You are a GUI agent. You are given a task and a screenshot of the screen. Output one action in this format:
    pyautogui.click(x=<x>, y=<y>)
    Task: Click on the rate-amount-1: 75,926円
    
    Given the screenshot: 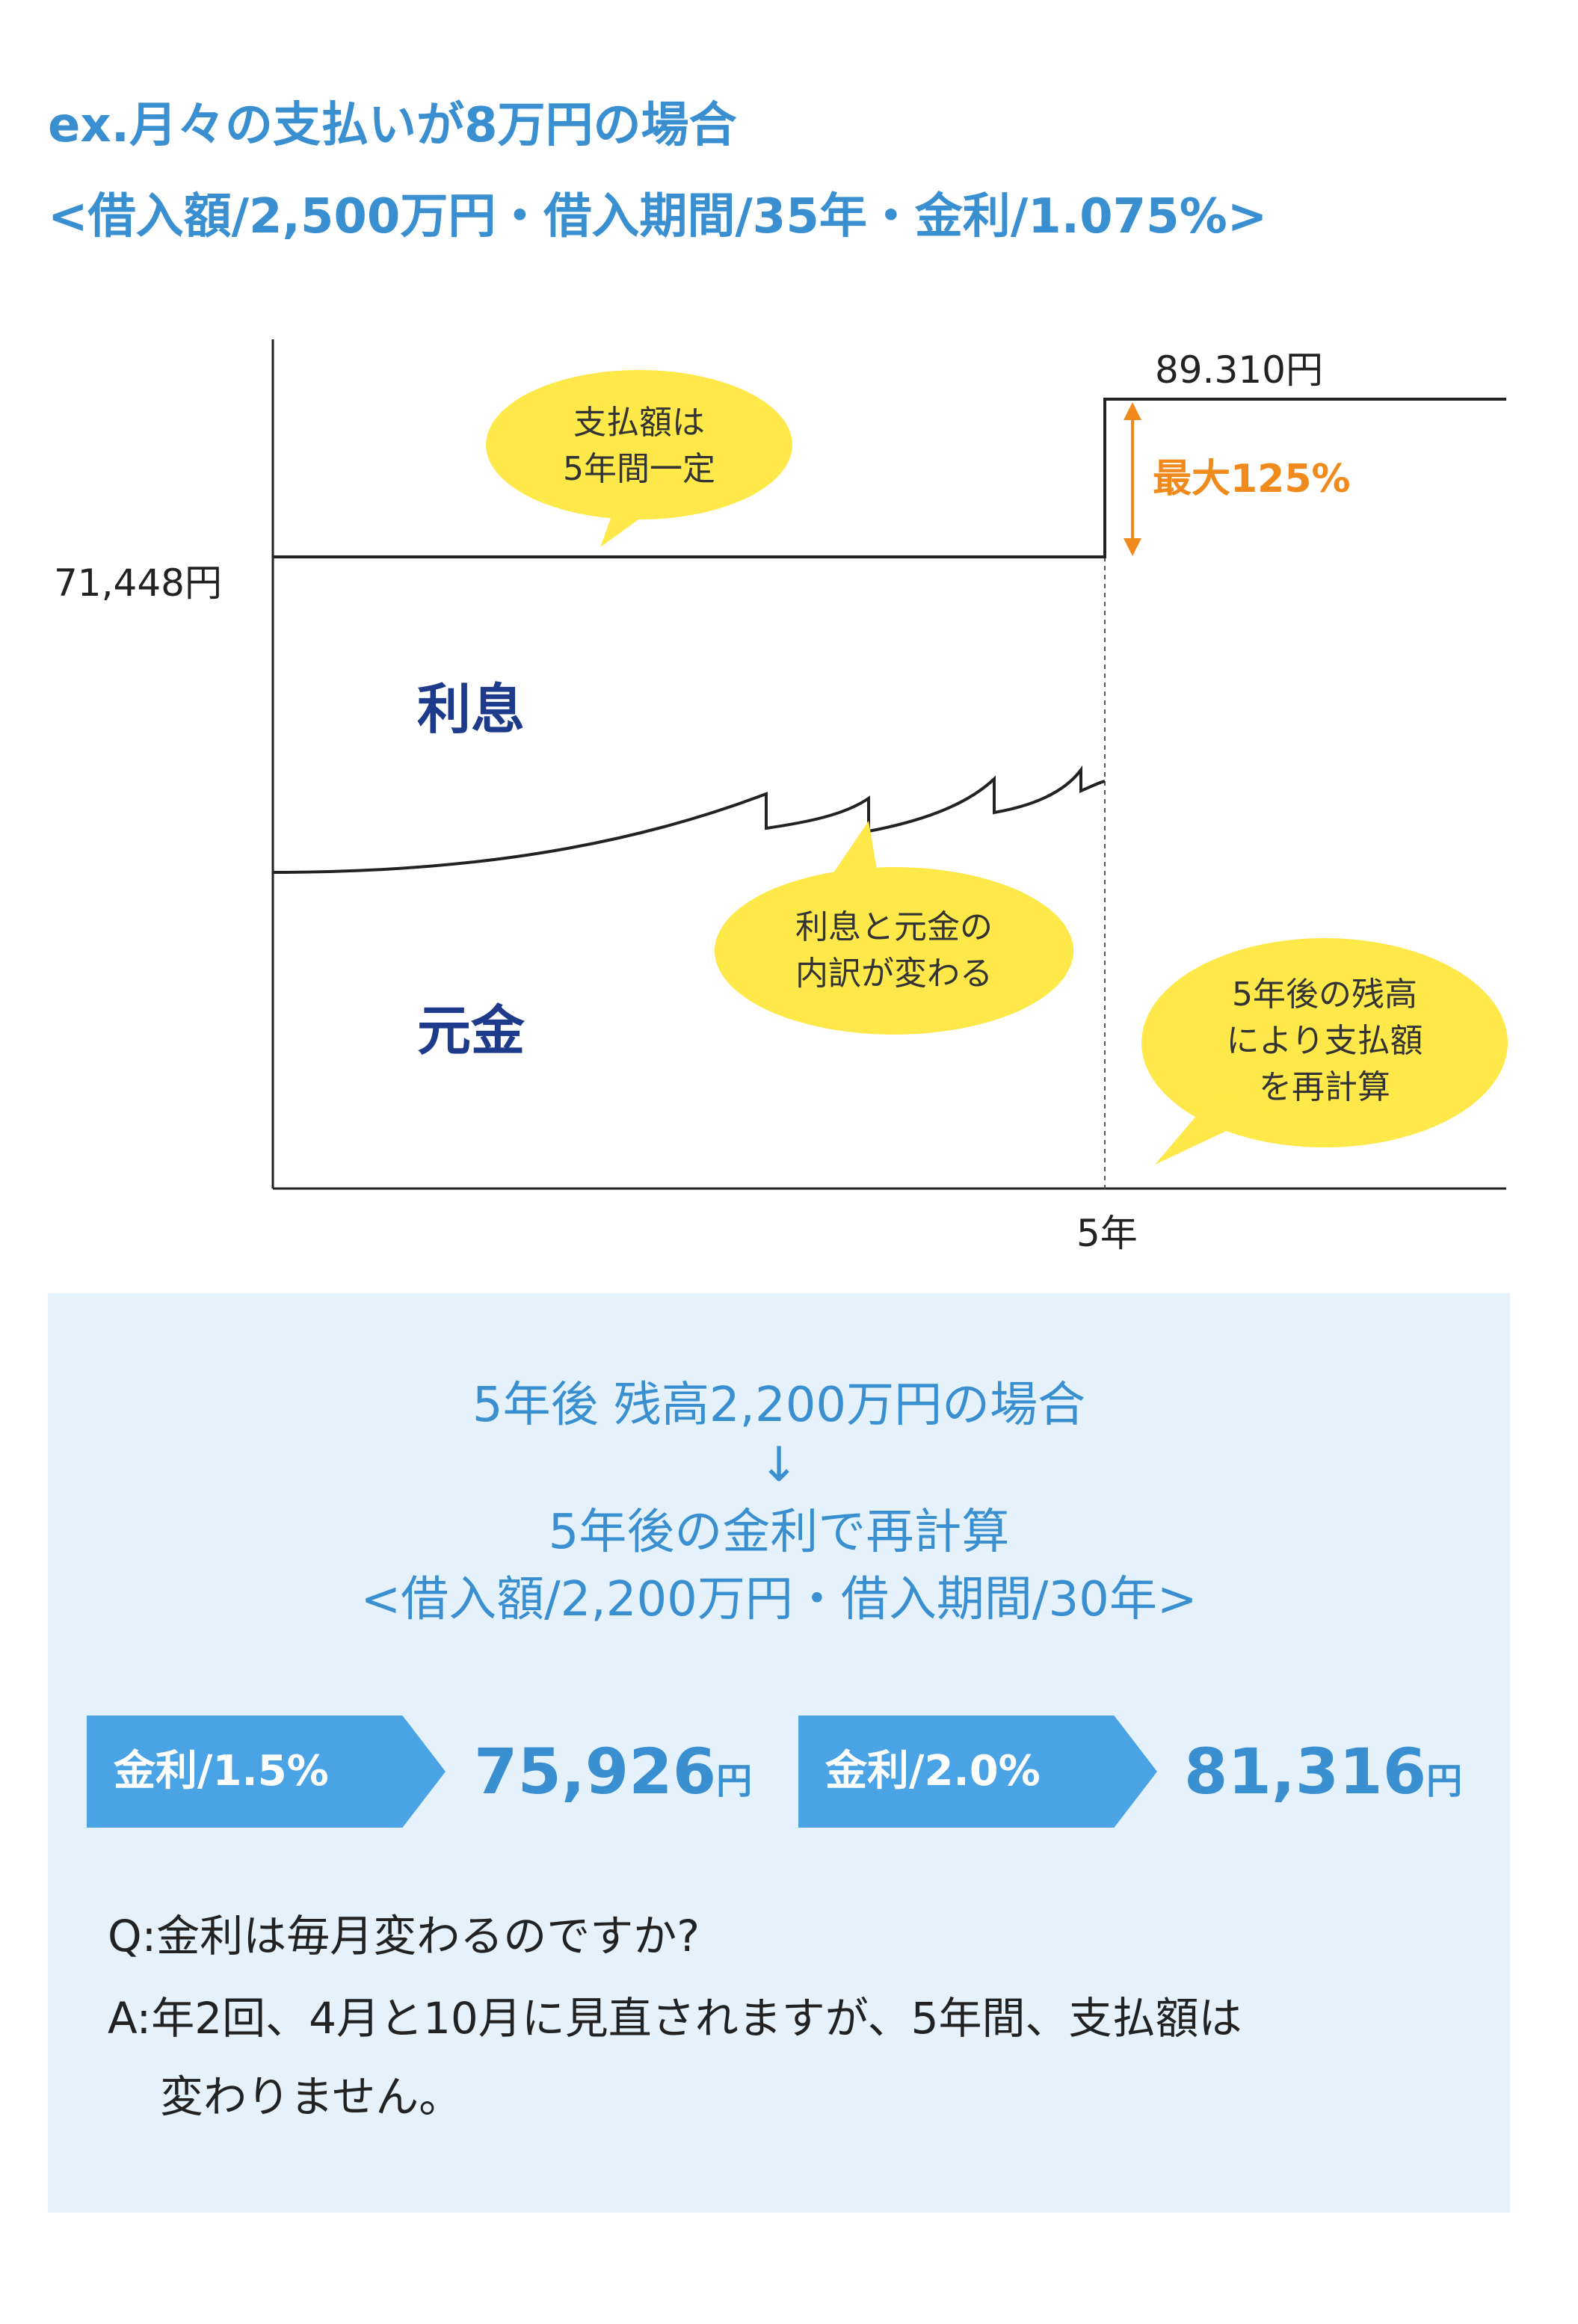 What is the action you would take?
    pyautogui.click(x=613, y=1776)
    